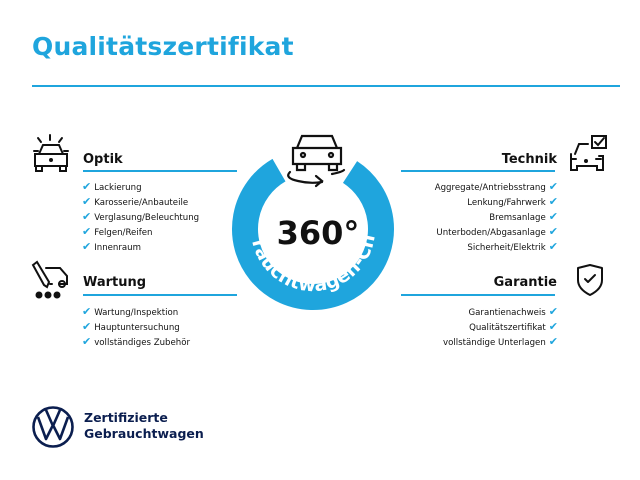 This screenshot has height=480, width=640. What do you see at coordinates (135, 201) in the screenshot?
I see `list-item: ✔ Karosserie/Anbauteile` at bounding box center [135, 201].